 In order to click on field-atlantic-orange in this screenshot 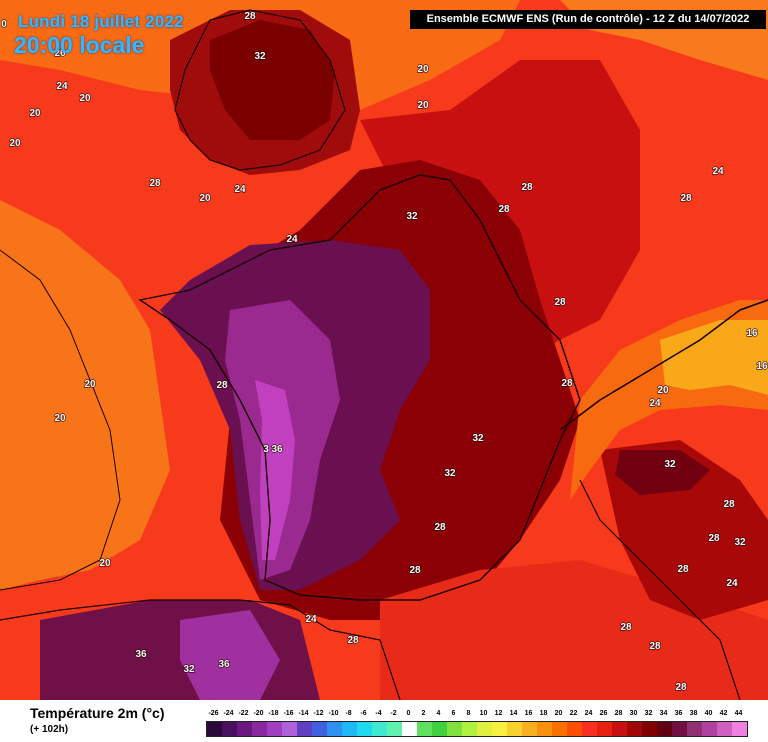, I will do `click(85, 395)`.